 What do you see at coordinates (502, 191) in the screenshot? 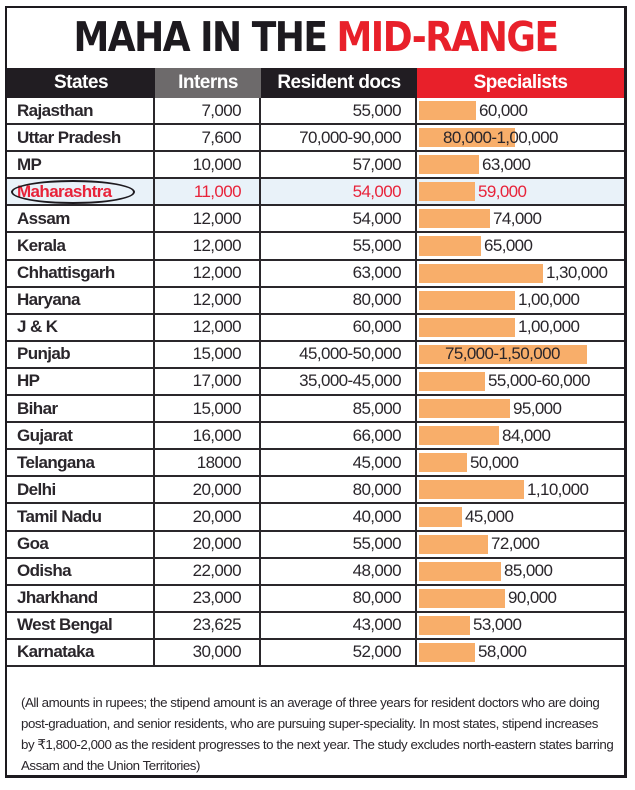
I see `specialists-value: 59,000` at bounding box center [502, 191].